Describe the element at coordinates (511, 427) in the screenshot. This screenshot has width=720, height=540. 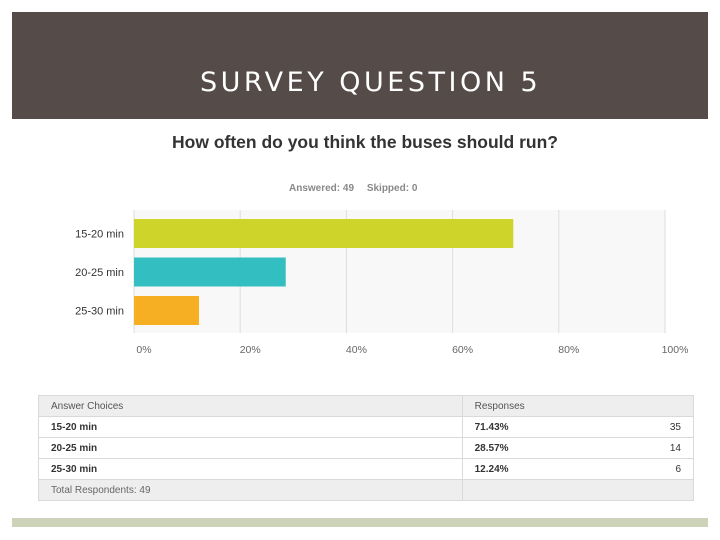
I see `row-percent: 71.43%` at that location.